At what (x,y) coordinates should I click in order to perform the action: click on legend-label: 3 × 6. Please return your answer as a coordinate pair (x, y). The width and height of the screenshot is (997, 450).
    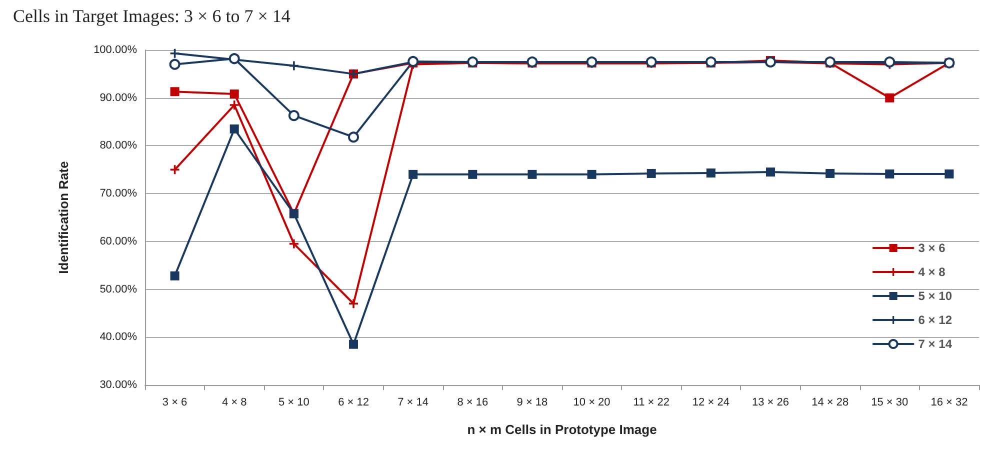
    Looking at the image, I should click on (932, 248).